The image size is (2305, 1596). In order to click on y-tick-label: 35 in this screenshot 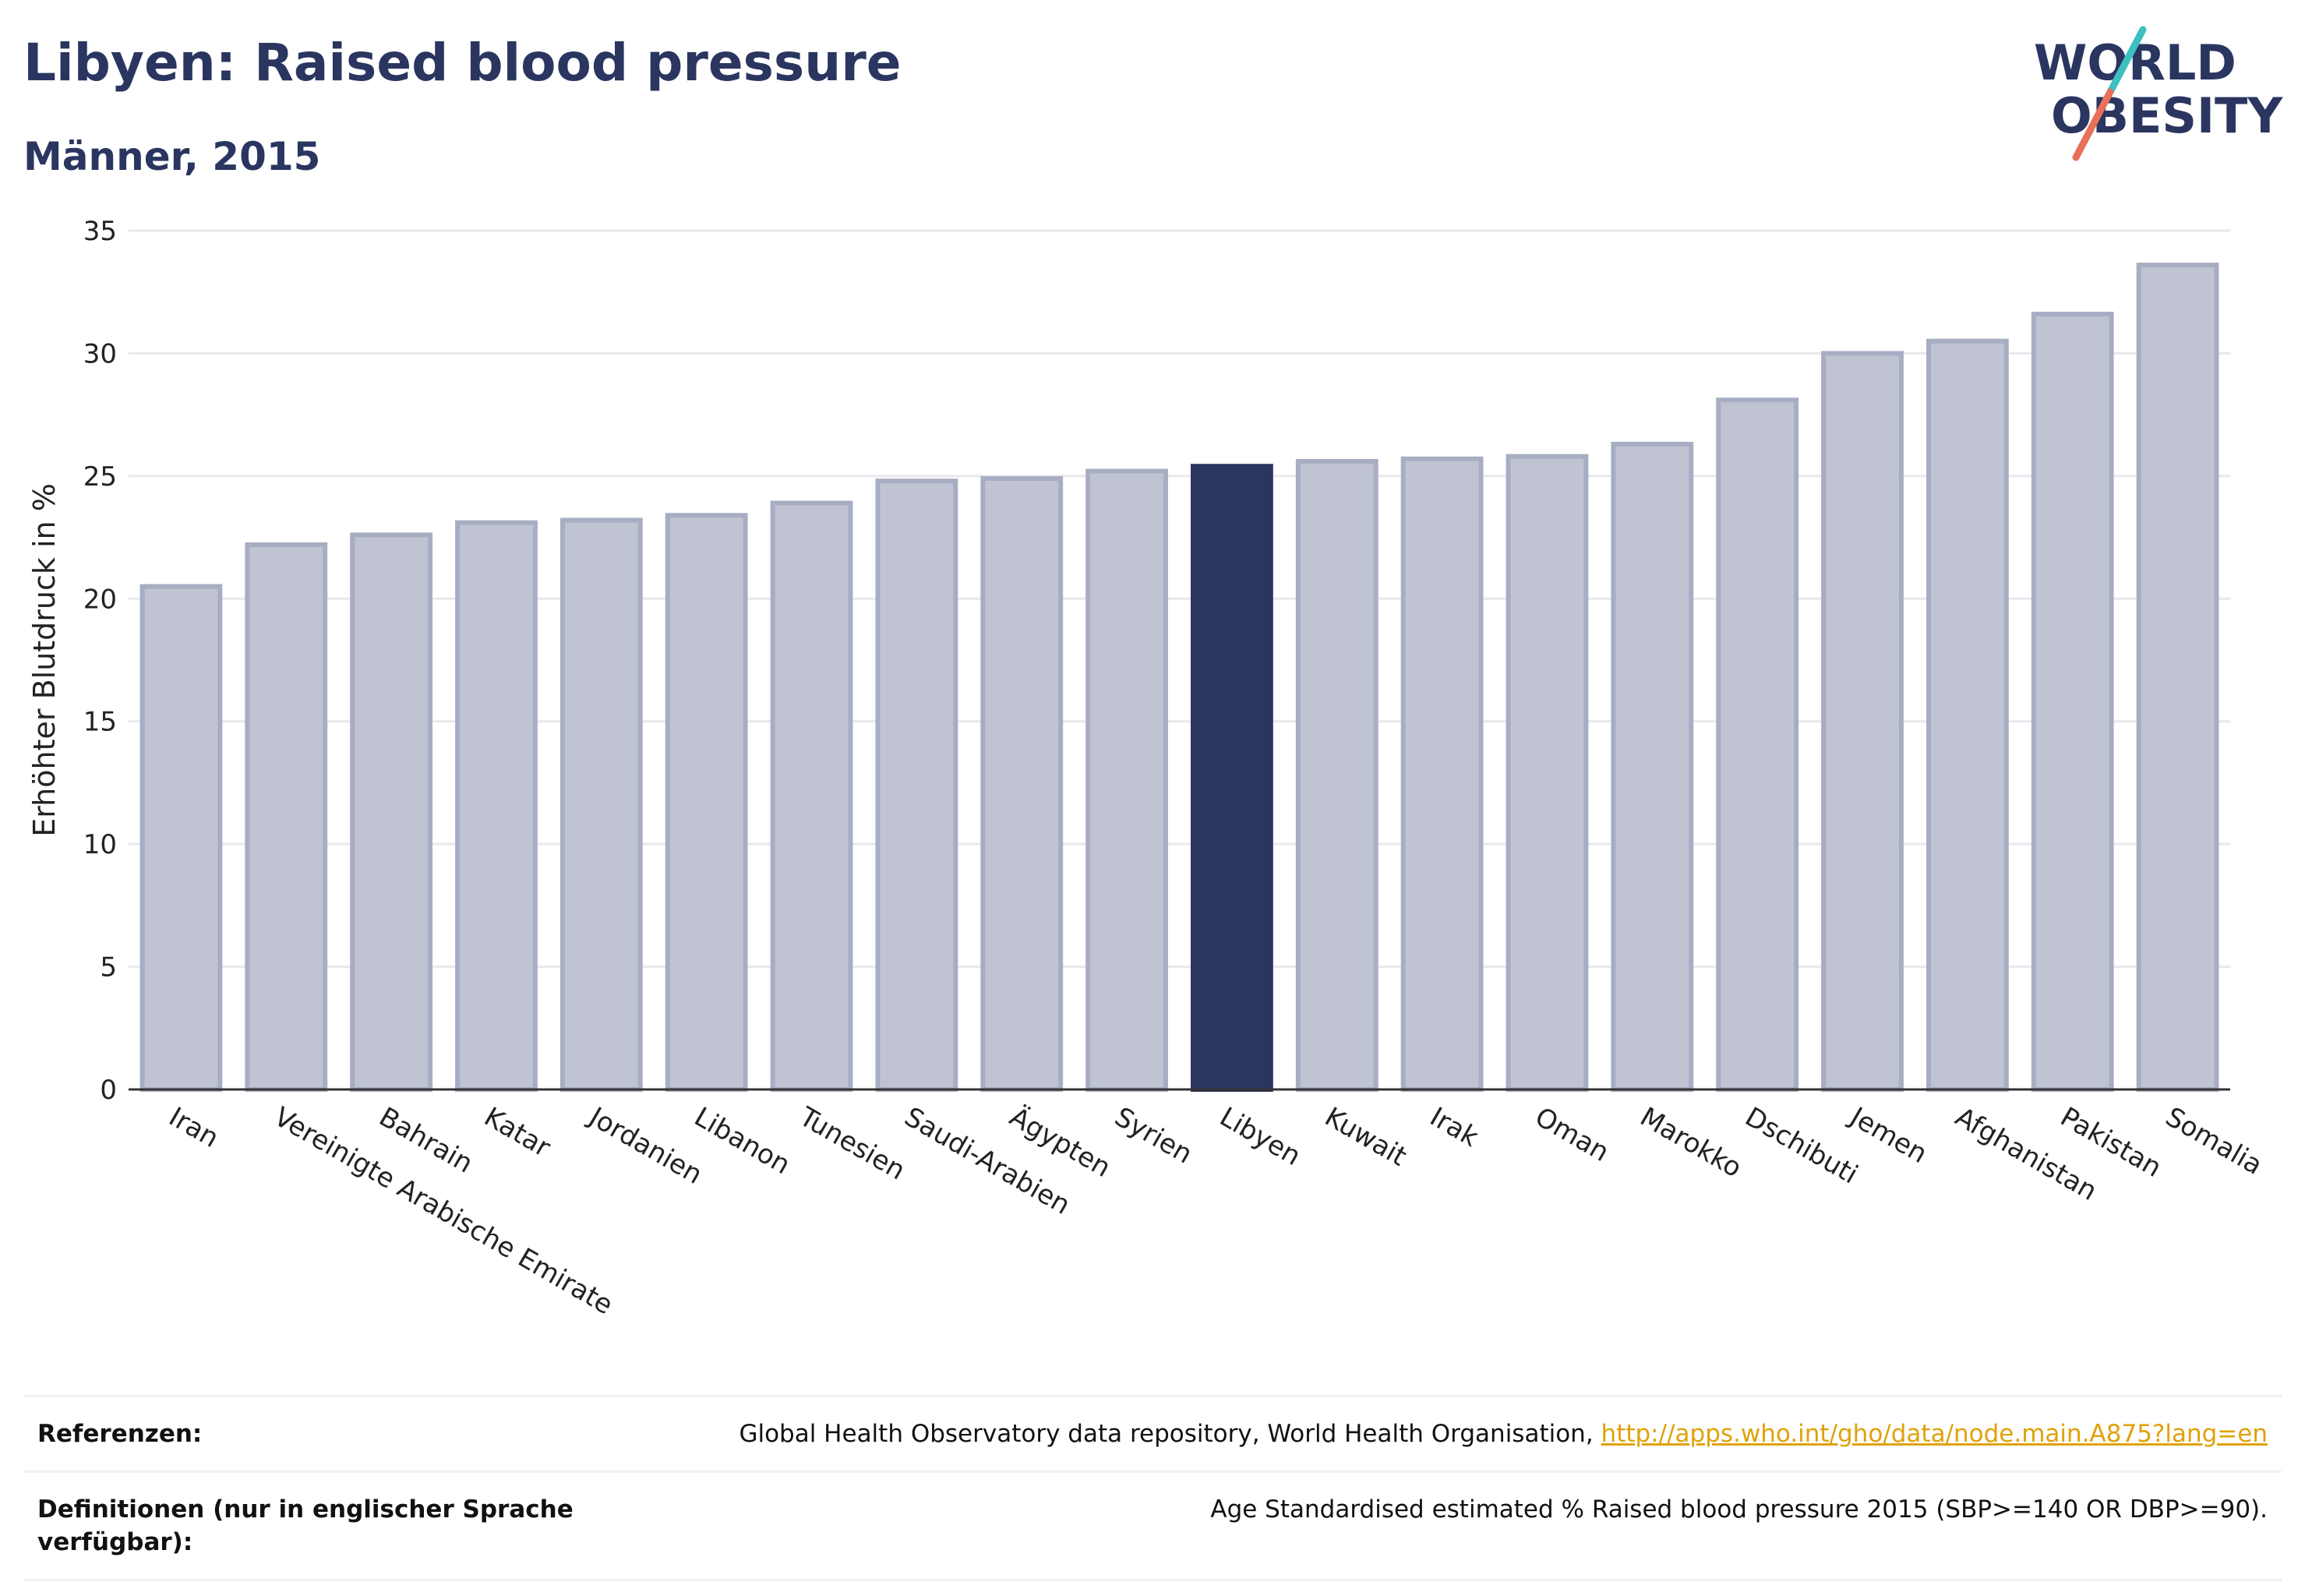, I will do `click(100, 231)`.